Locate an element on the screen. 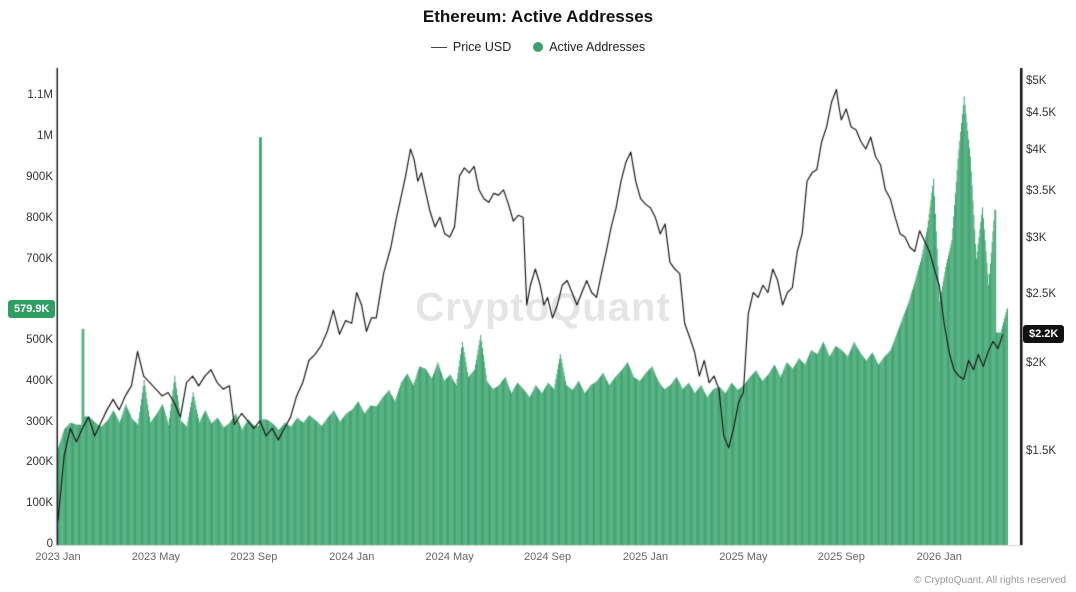 The height and width of the screenshot is (592, 1076). x-axis-tick-label: 2023 Jan is located at coordinates (58, 557).